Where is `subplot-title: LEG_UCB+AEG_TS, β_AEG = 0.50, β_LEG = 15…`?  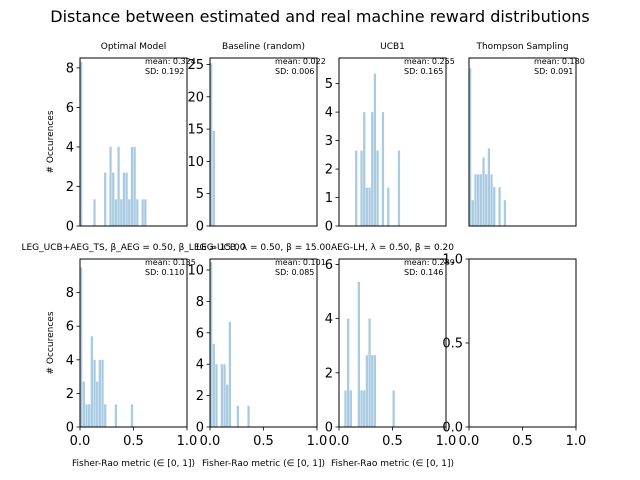 subplot-title: LEG_UCB+AEG_TS, β_AEG = 0.50, β_LEG = 15… is located at coordinates (133, 248).